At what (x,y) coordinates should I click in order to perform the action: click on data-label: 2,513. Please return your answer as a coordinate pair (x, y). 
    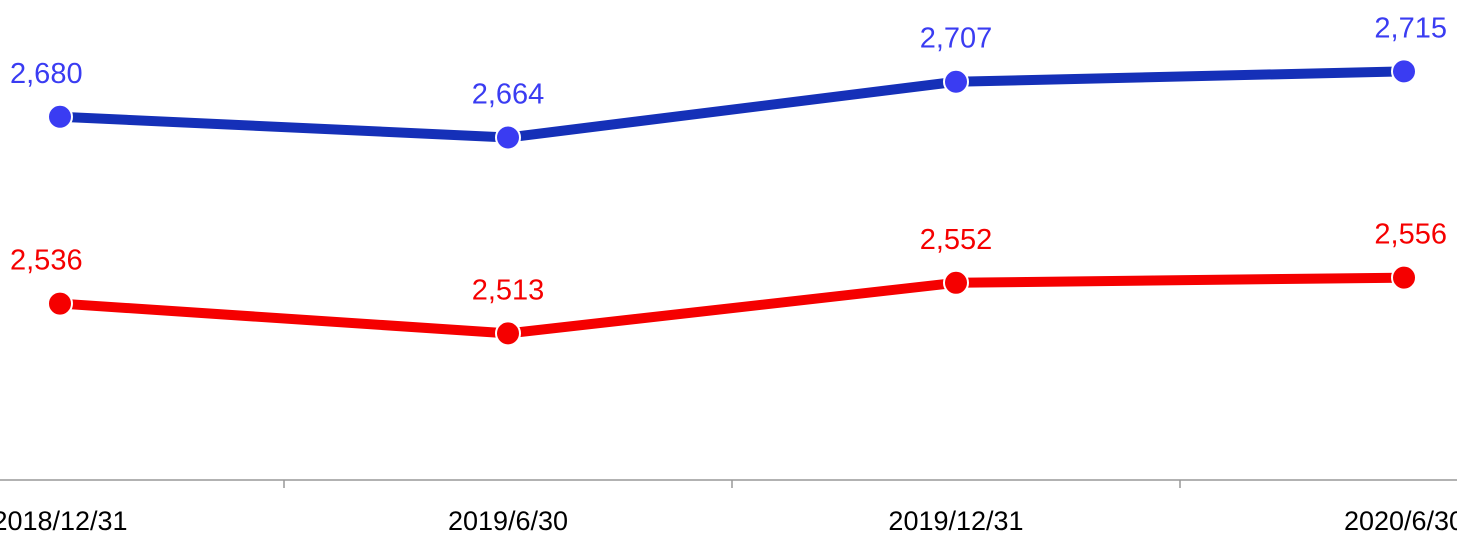
    Looking at the image, I should click on (508, 290).